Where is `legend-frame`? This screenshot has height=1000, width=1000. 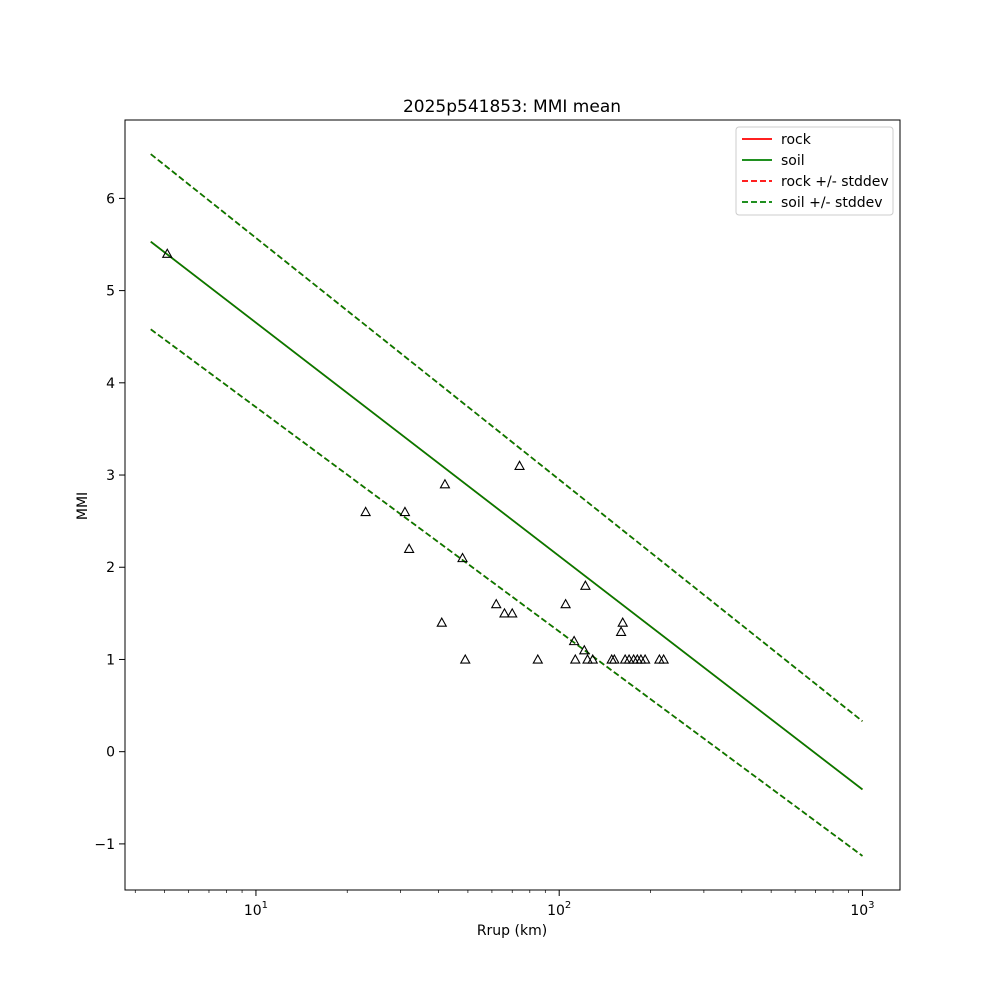 legend-frame is located at coordinates (814, 171).